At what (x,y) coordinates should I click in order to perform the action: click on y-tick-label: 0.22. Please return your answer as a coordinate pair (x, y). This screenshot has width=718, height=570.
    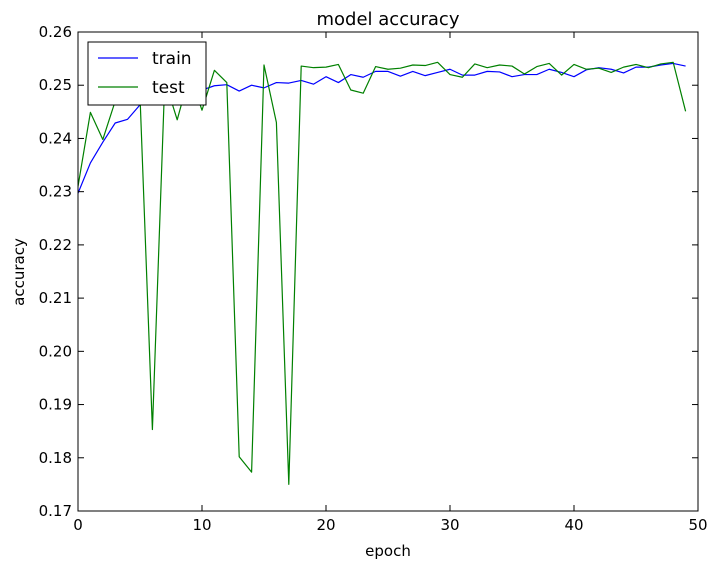
    Looking at the image, I should click on (55, 245).